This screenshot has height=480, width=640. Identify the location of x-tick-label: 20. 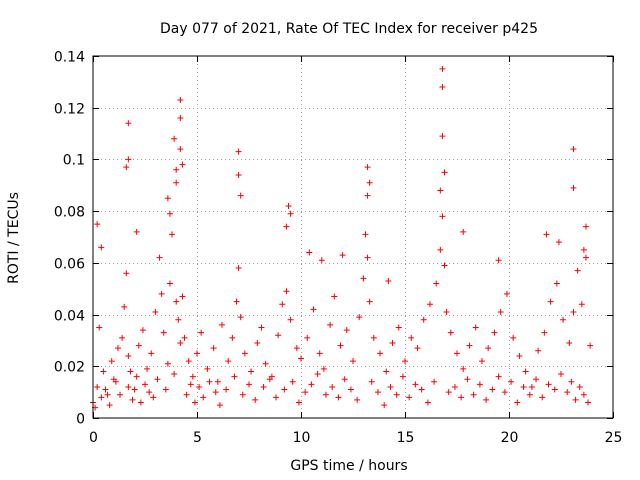
(510, 438).